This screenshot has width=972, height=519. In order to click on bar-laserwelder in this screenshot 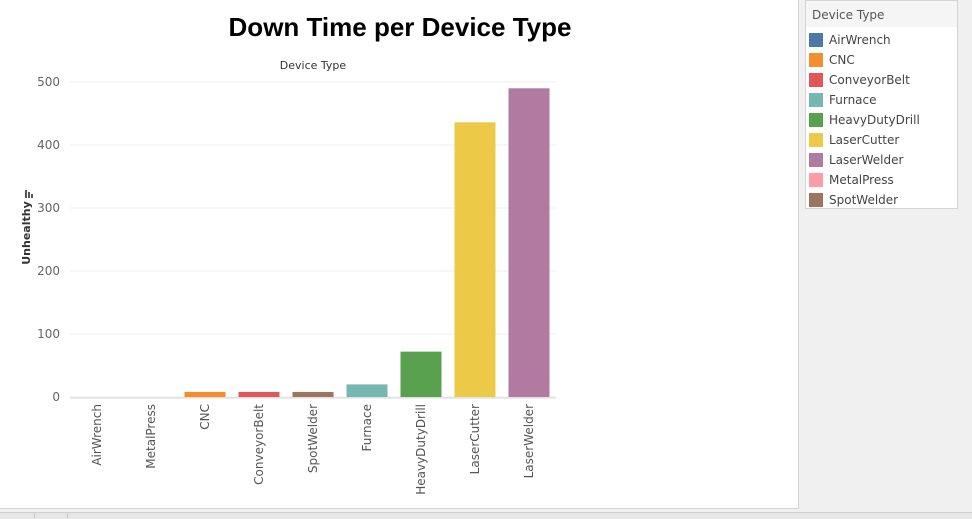, I will do `click(529, 243)`.